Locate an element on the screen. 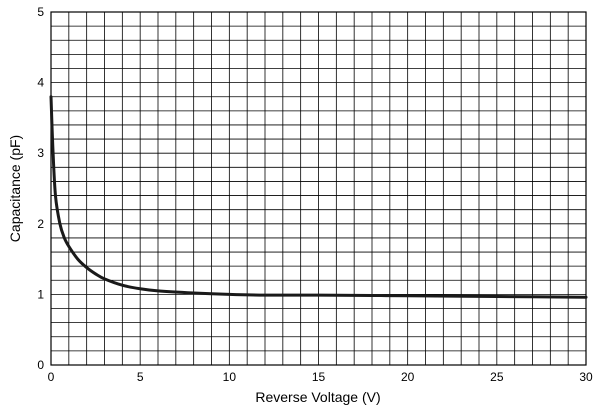 Image resolution: width=595 pixels, height=413 pixels. y-tick-labels: 0 1 2 3 4 5 is located at coordinates (40, 188).